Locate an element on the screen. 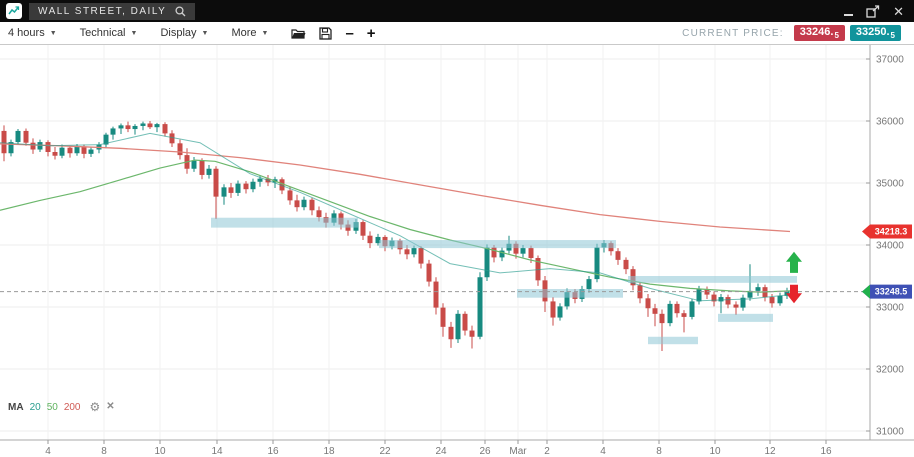 The width and height of the screenshot is (914, 457). more-dropdown: More ▼ is located at coordinates (249, 33).